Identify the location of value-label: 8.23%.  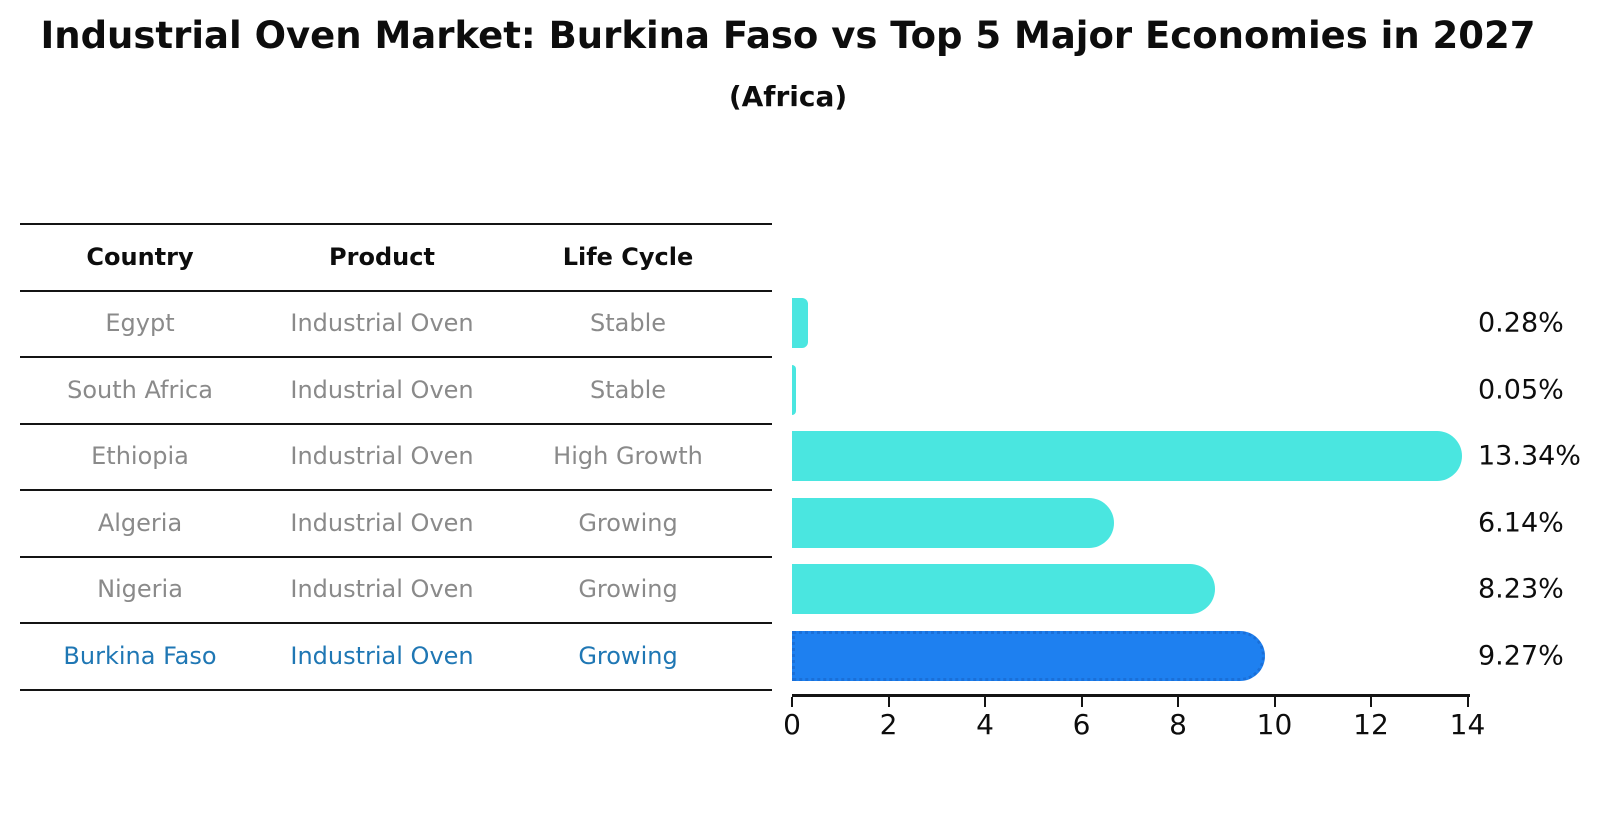
(1521, 589).